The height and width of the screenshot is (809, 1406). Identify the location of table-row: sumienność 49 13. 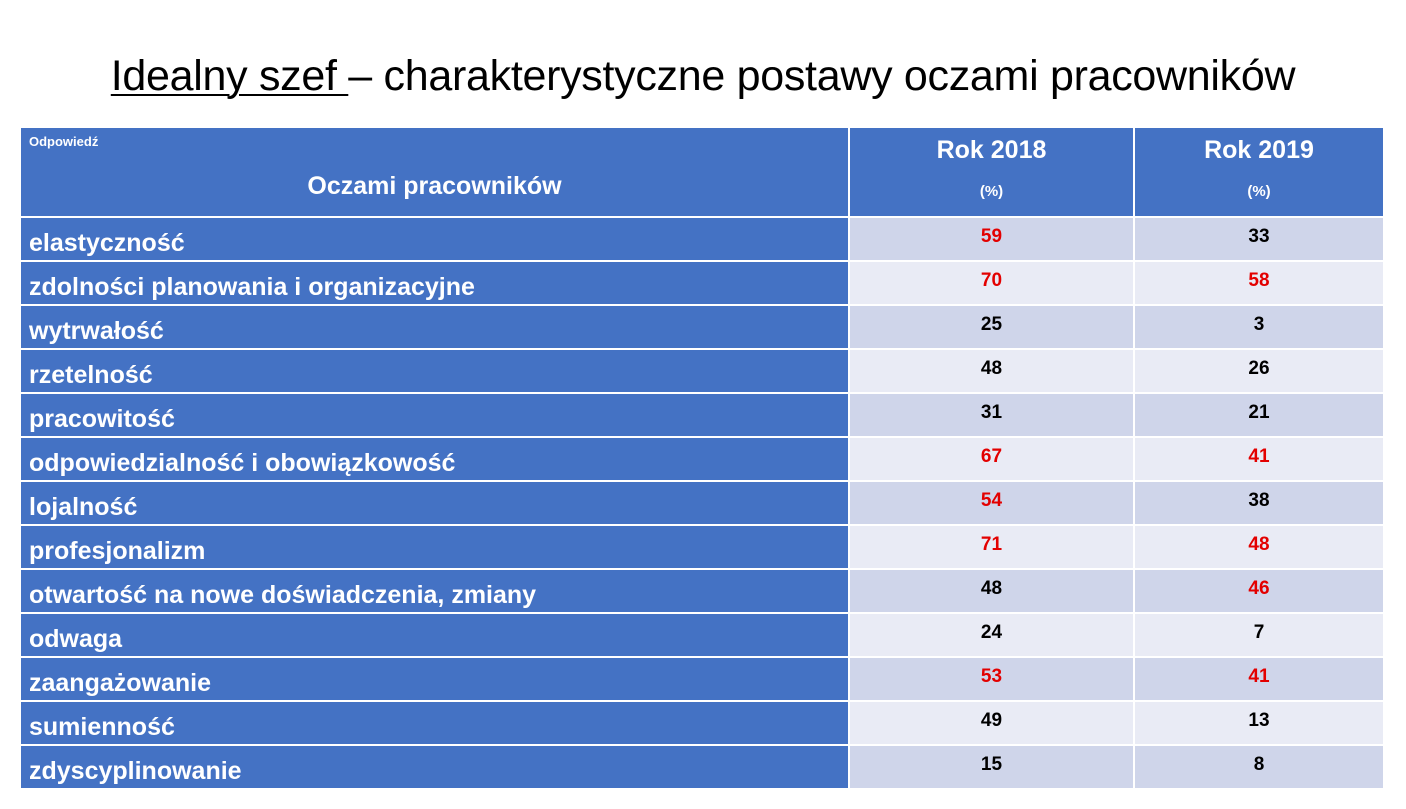
(702, 723).